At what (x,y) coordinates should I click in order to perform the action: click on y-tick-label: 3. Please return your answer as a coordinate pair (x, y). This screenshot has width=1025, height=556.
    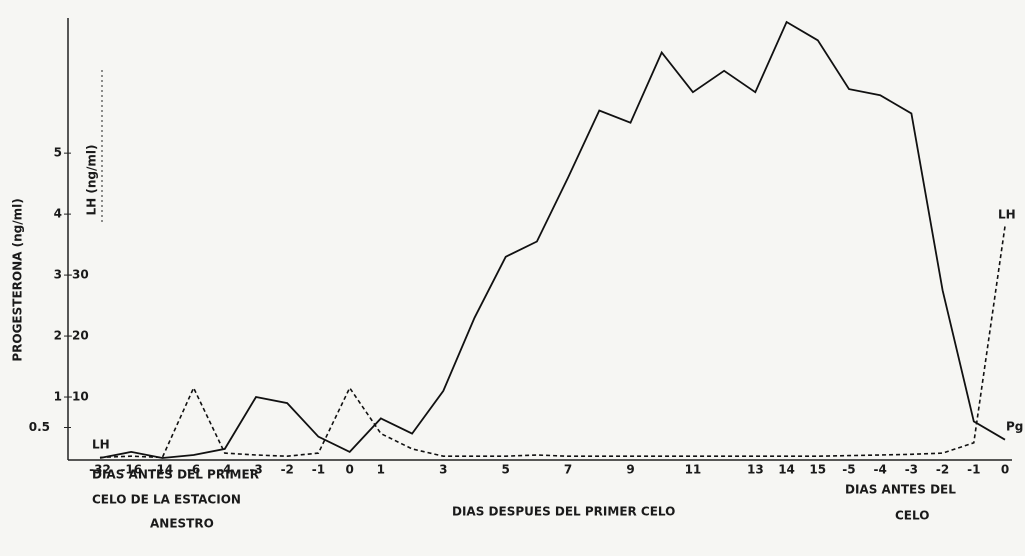
    Looking at the image, I should click on (58, 275).